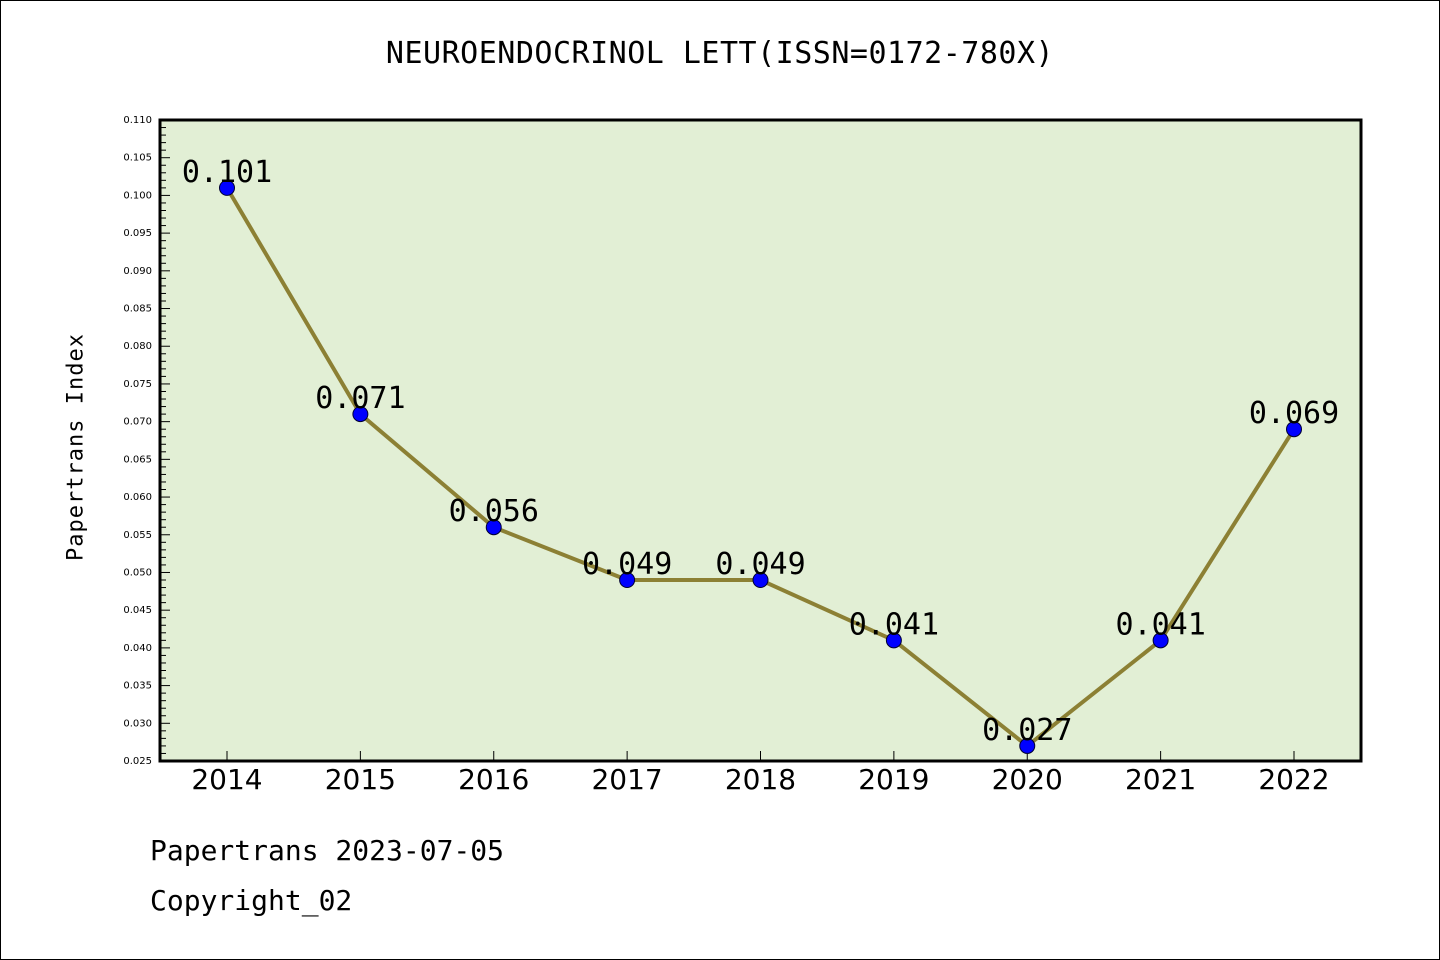 Image resolution: width=1440 pixels, height=960 pixels. What do you see at coordinates (360, 398) in the screenshot?
I see `data-label: 0.071` at bounding box center [360, 398].